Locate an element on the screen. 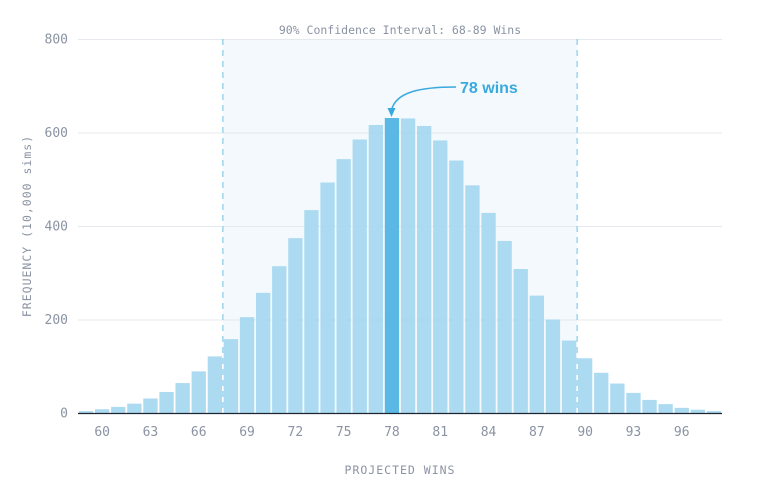 This screenshot has width=773, height=487. y-tick-label: 600 is located at coordinates (56, 133).